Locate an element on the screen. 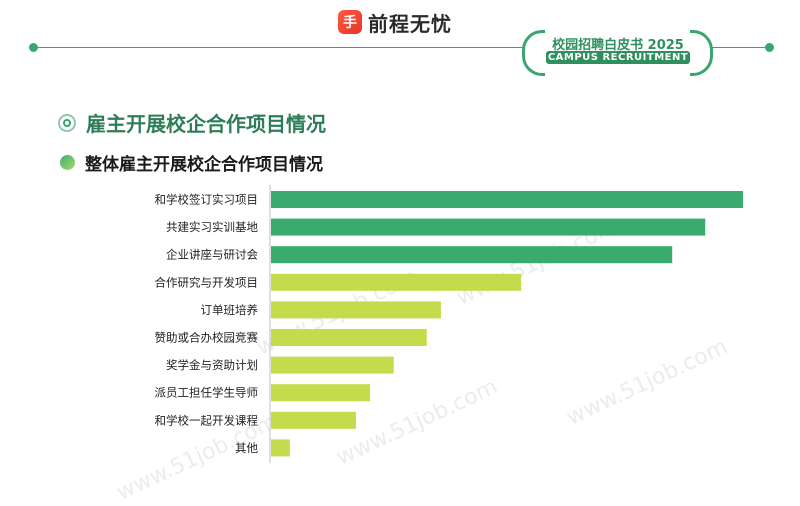 The height and width of the screenshot is (506, 800). category-label: 奖学金与资助计划 is located at coordinates (212, 365).